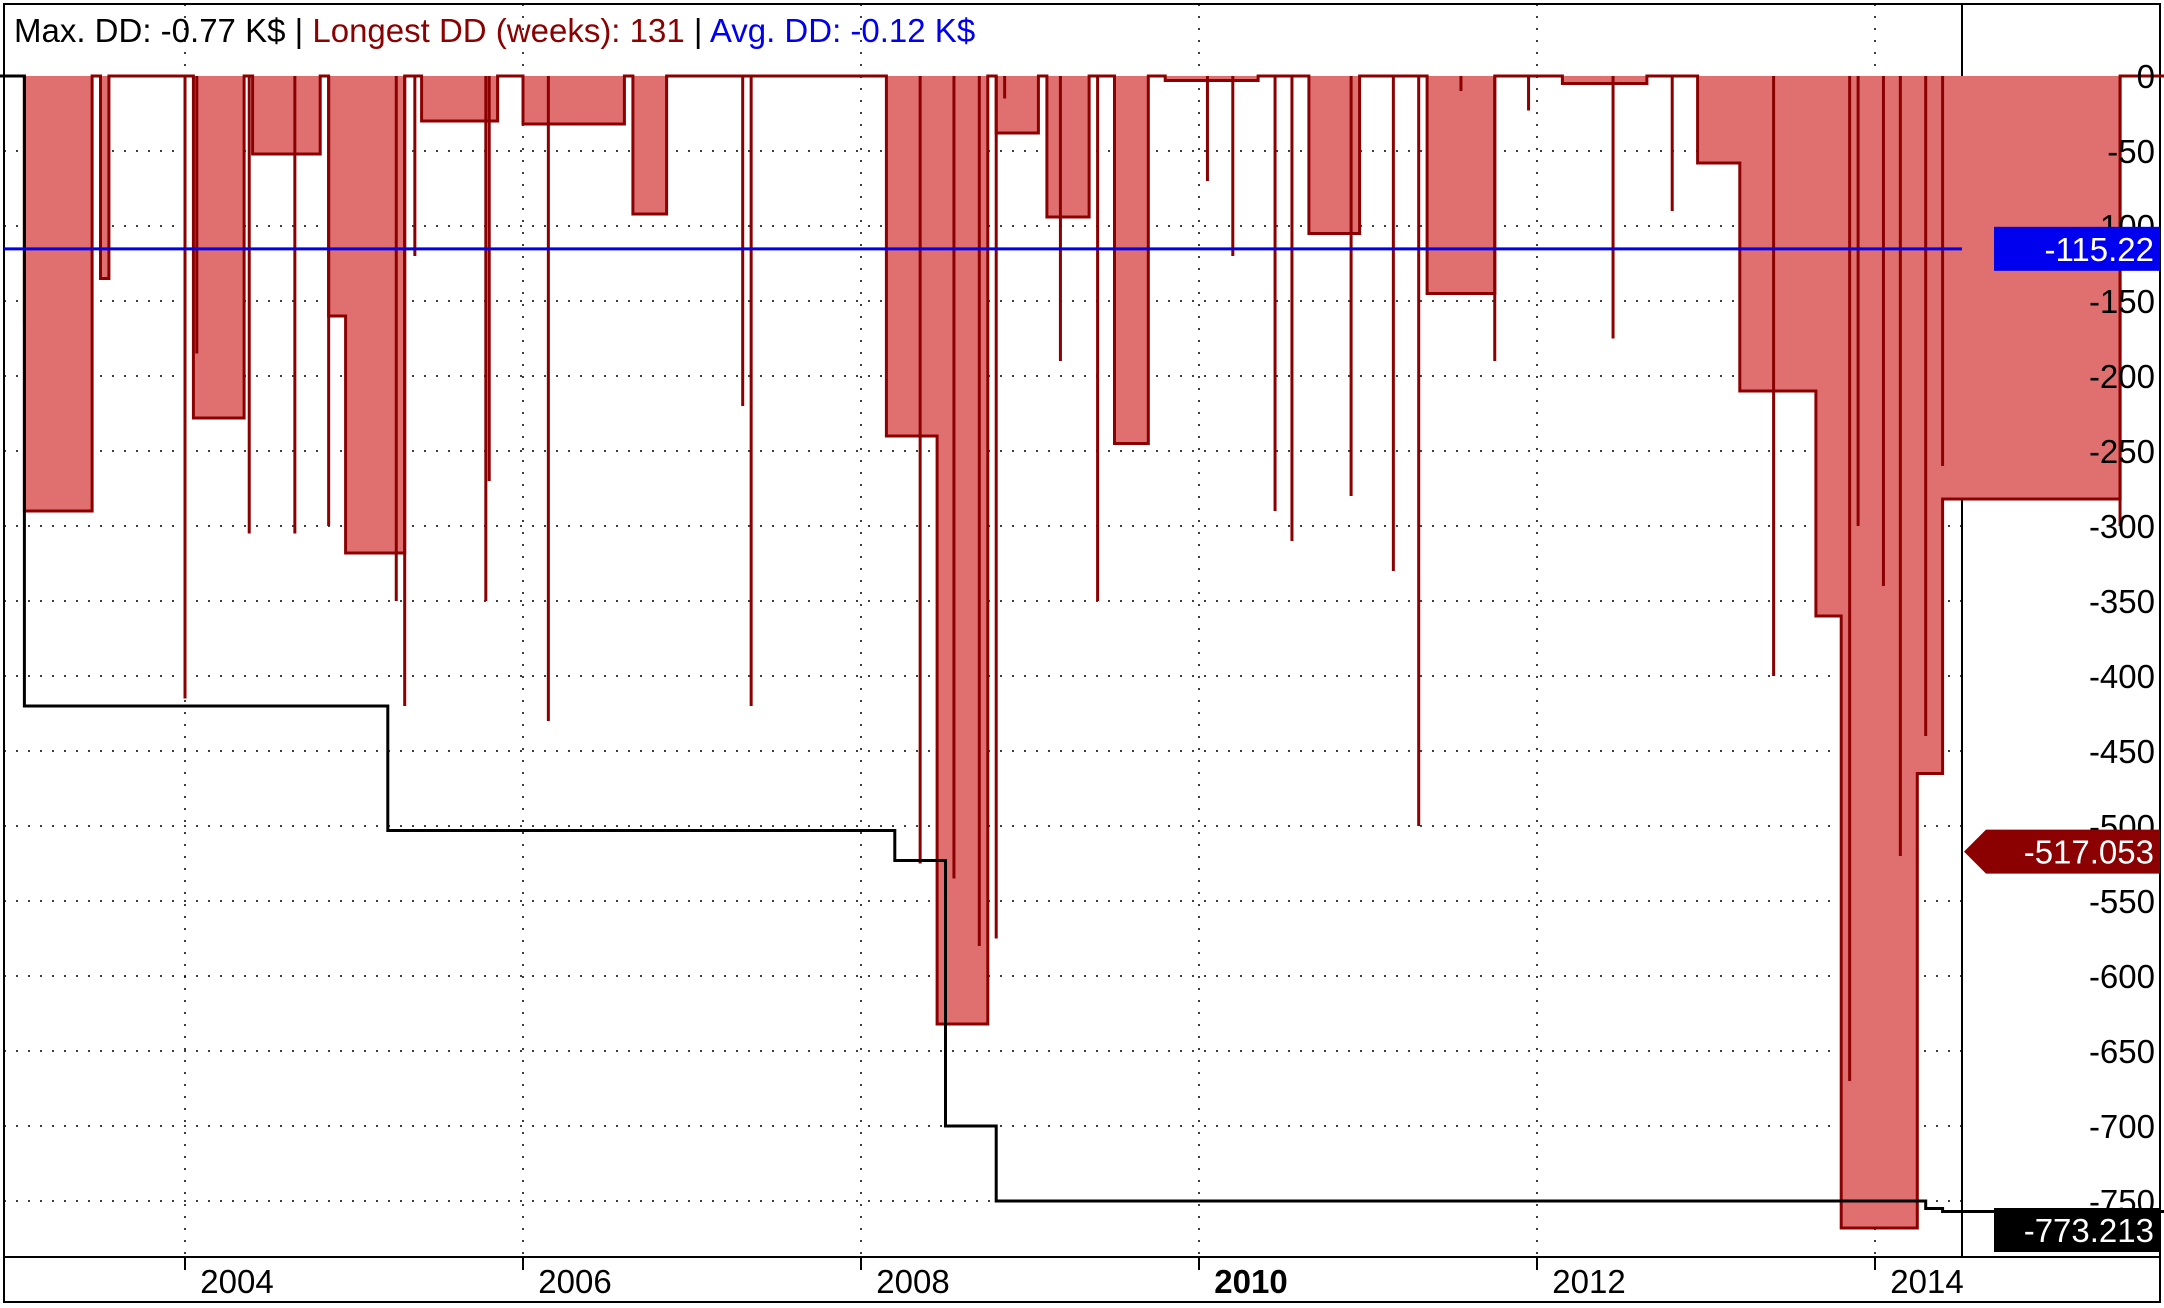 Image resolution: width=2164 pixels, height=1308 pixels. I want to click on x-tick-label: 2008, so click(912, 1281).